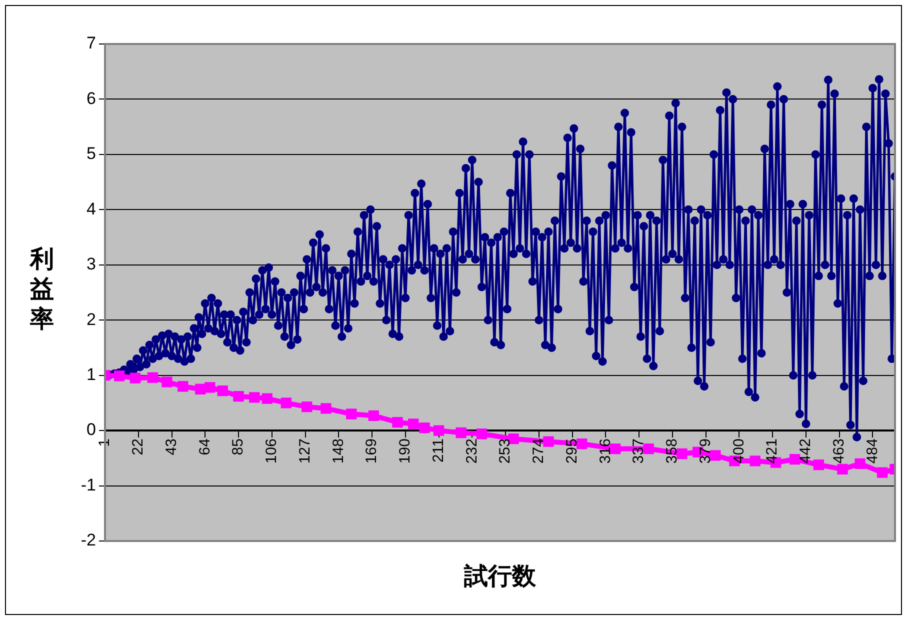  Describe the element at coordinates (739, 451) in the screenshot. I see `x-tick-label: 400` at that location.